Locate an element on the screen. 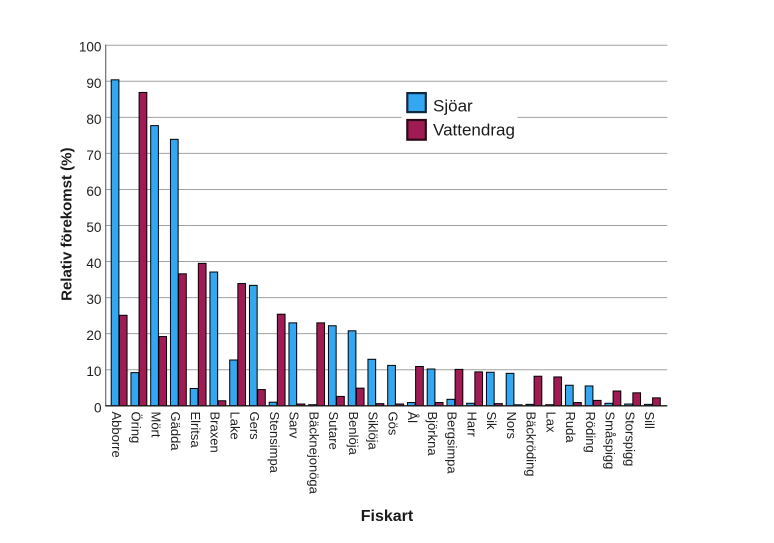 The width and height of the screenshot is (774, 543). svg-text: Nors is located at coordinates (511, 426).